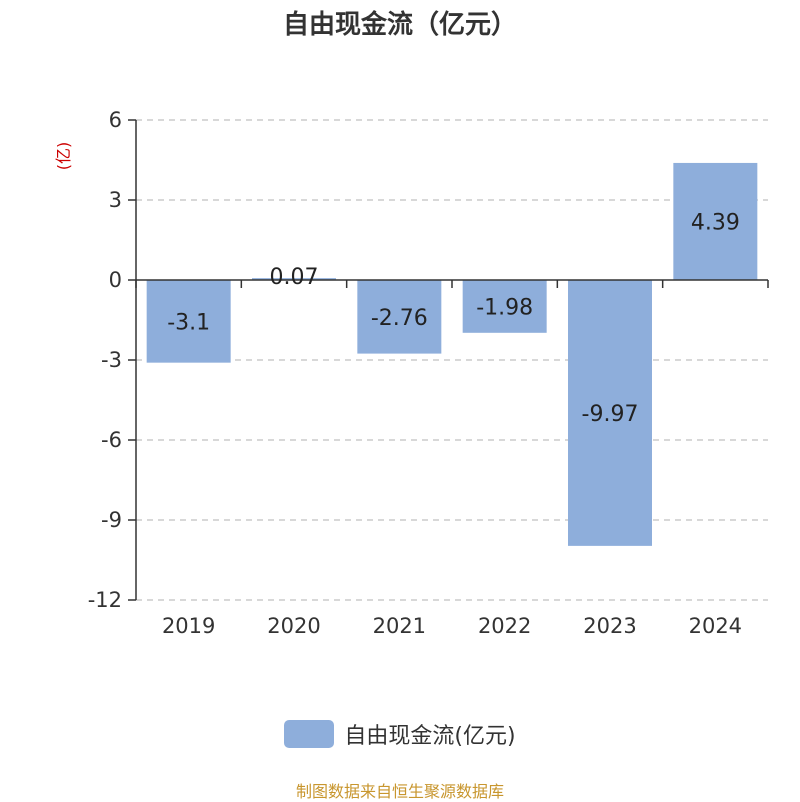  I want to click on x-tick-label: 2022, so click(504, 626).